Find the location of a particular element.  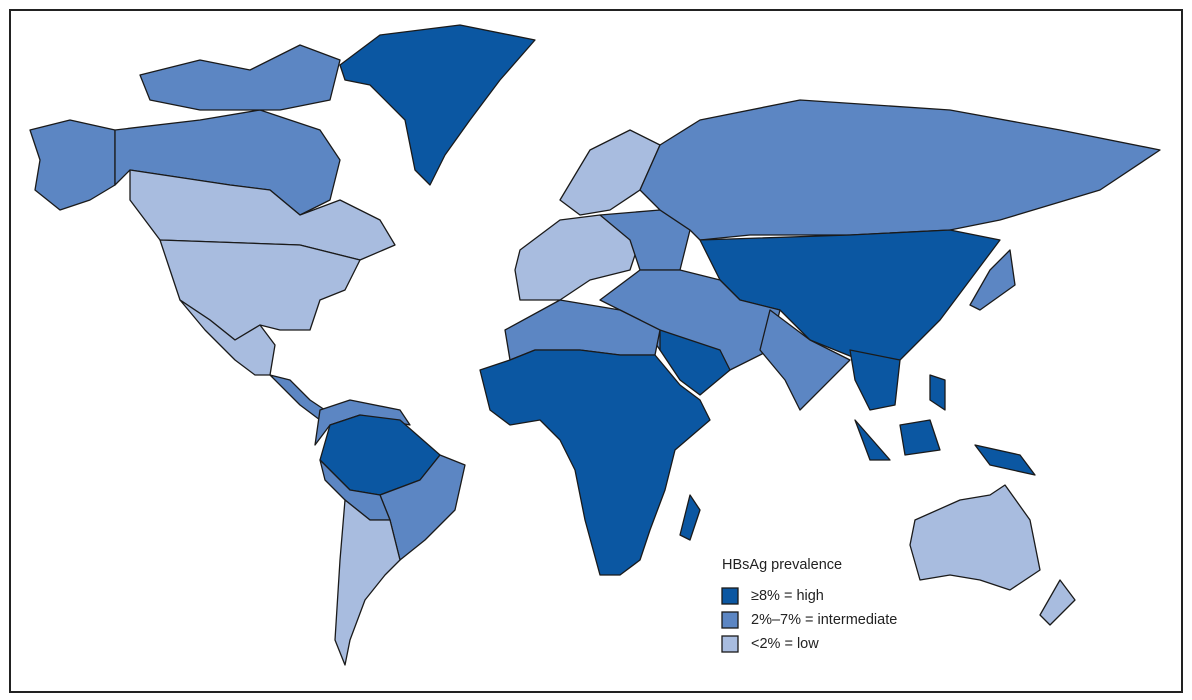

legend-title: HBsAg prevalence is located at coordinates (782, 565).